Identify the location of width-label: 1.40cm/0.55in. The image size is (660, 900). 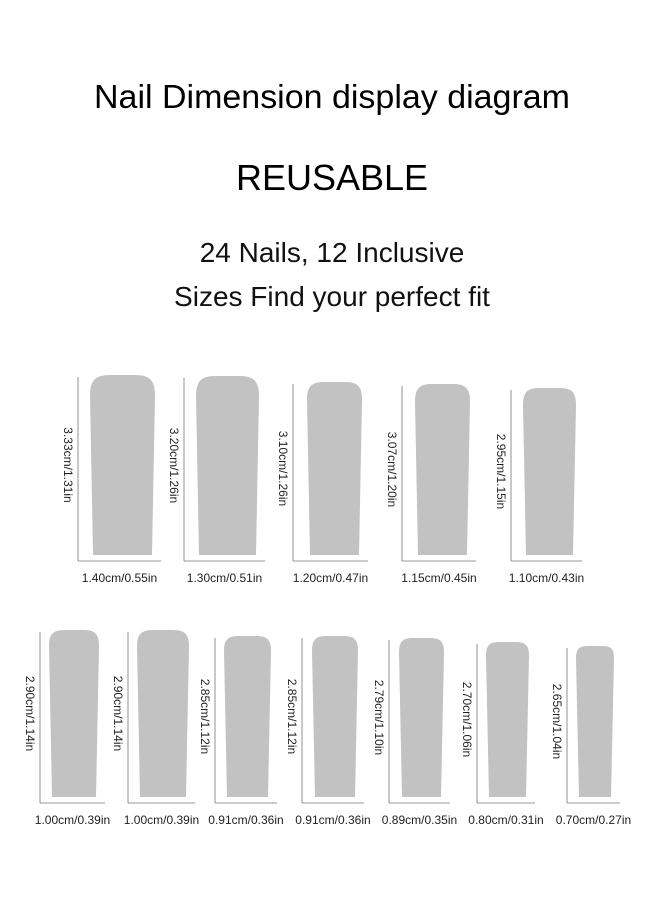
(119, 578).